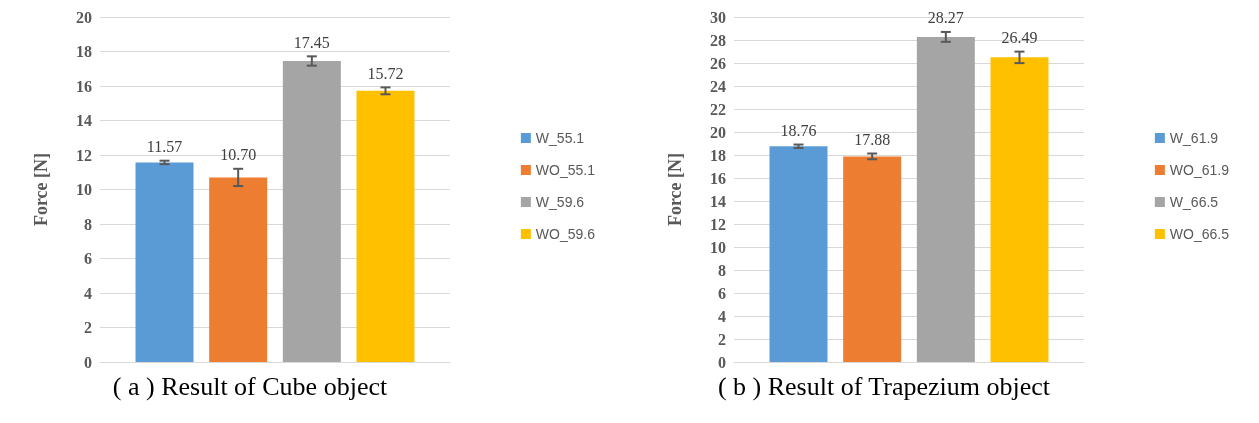  I want to click on legend-label: WO_66.5, so click(1199, 234).